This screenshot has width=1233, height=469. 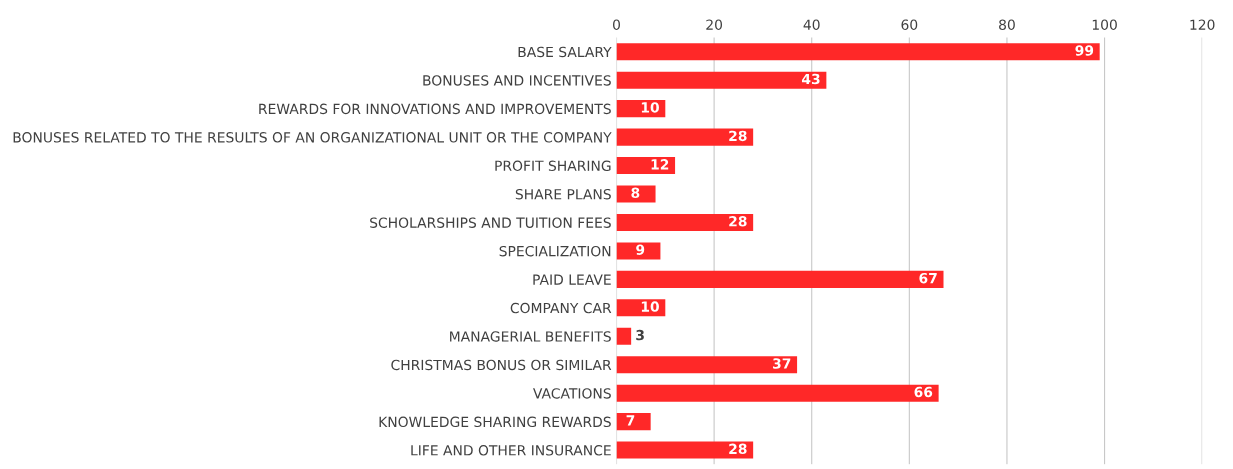 I want to click on y-tick-label: REWARDS FOR INNOVATIONS AND IMPROVEMENTS, so click(x=435, y=109).